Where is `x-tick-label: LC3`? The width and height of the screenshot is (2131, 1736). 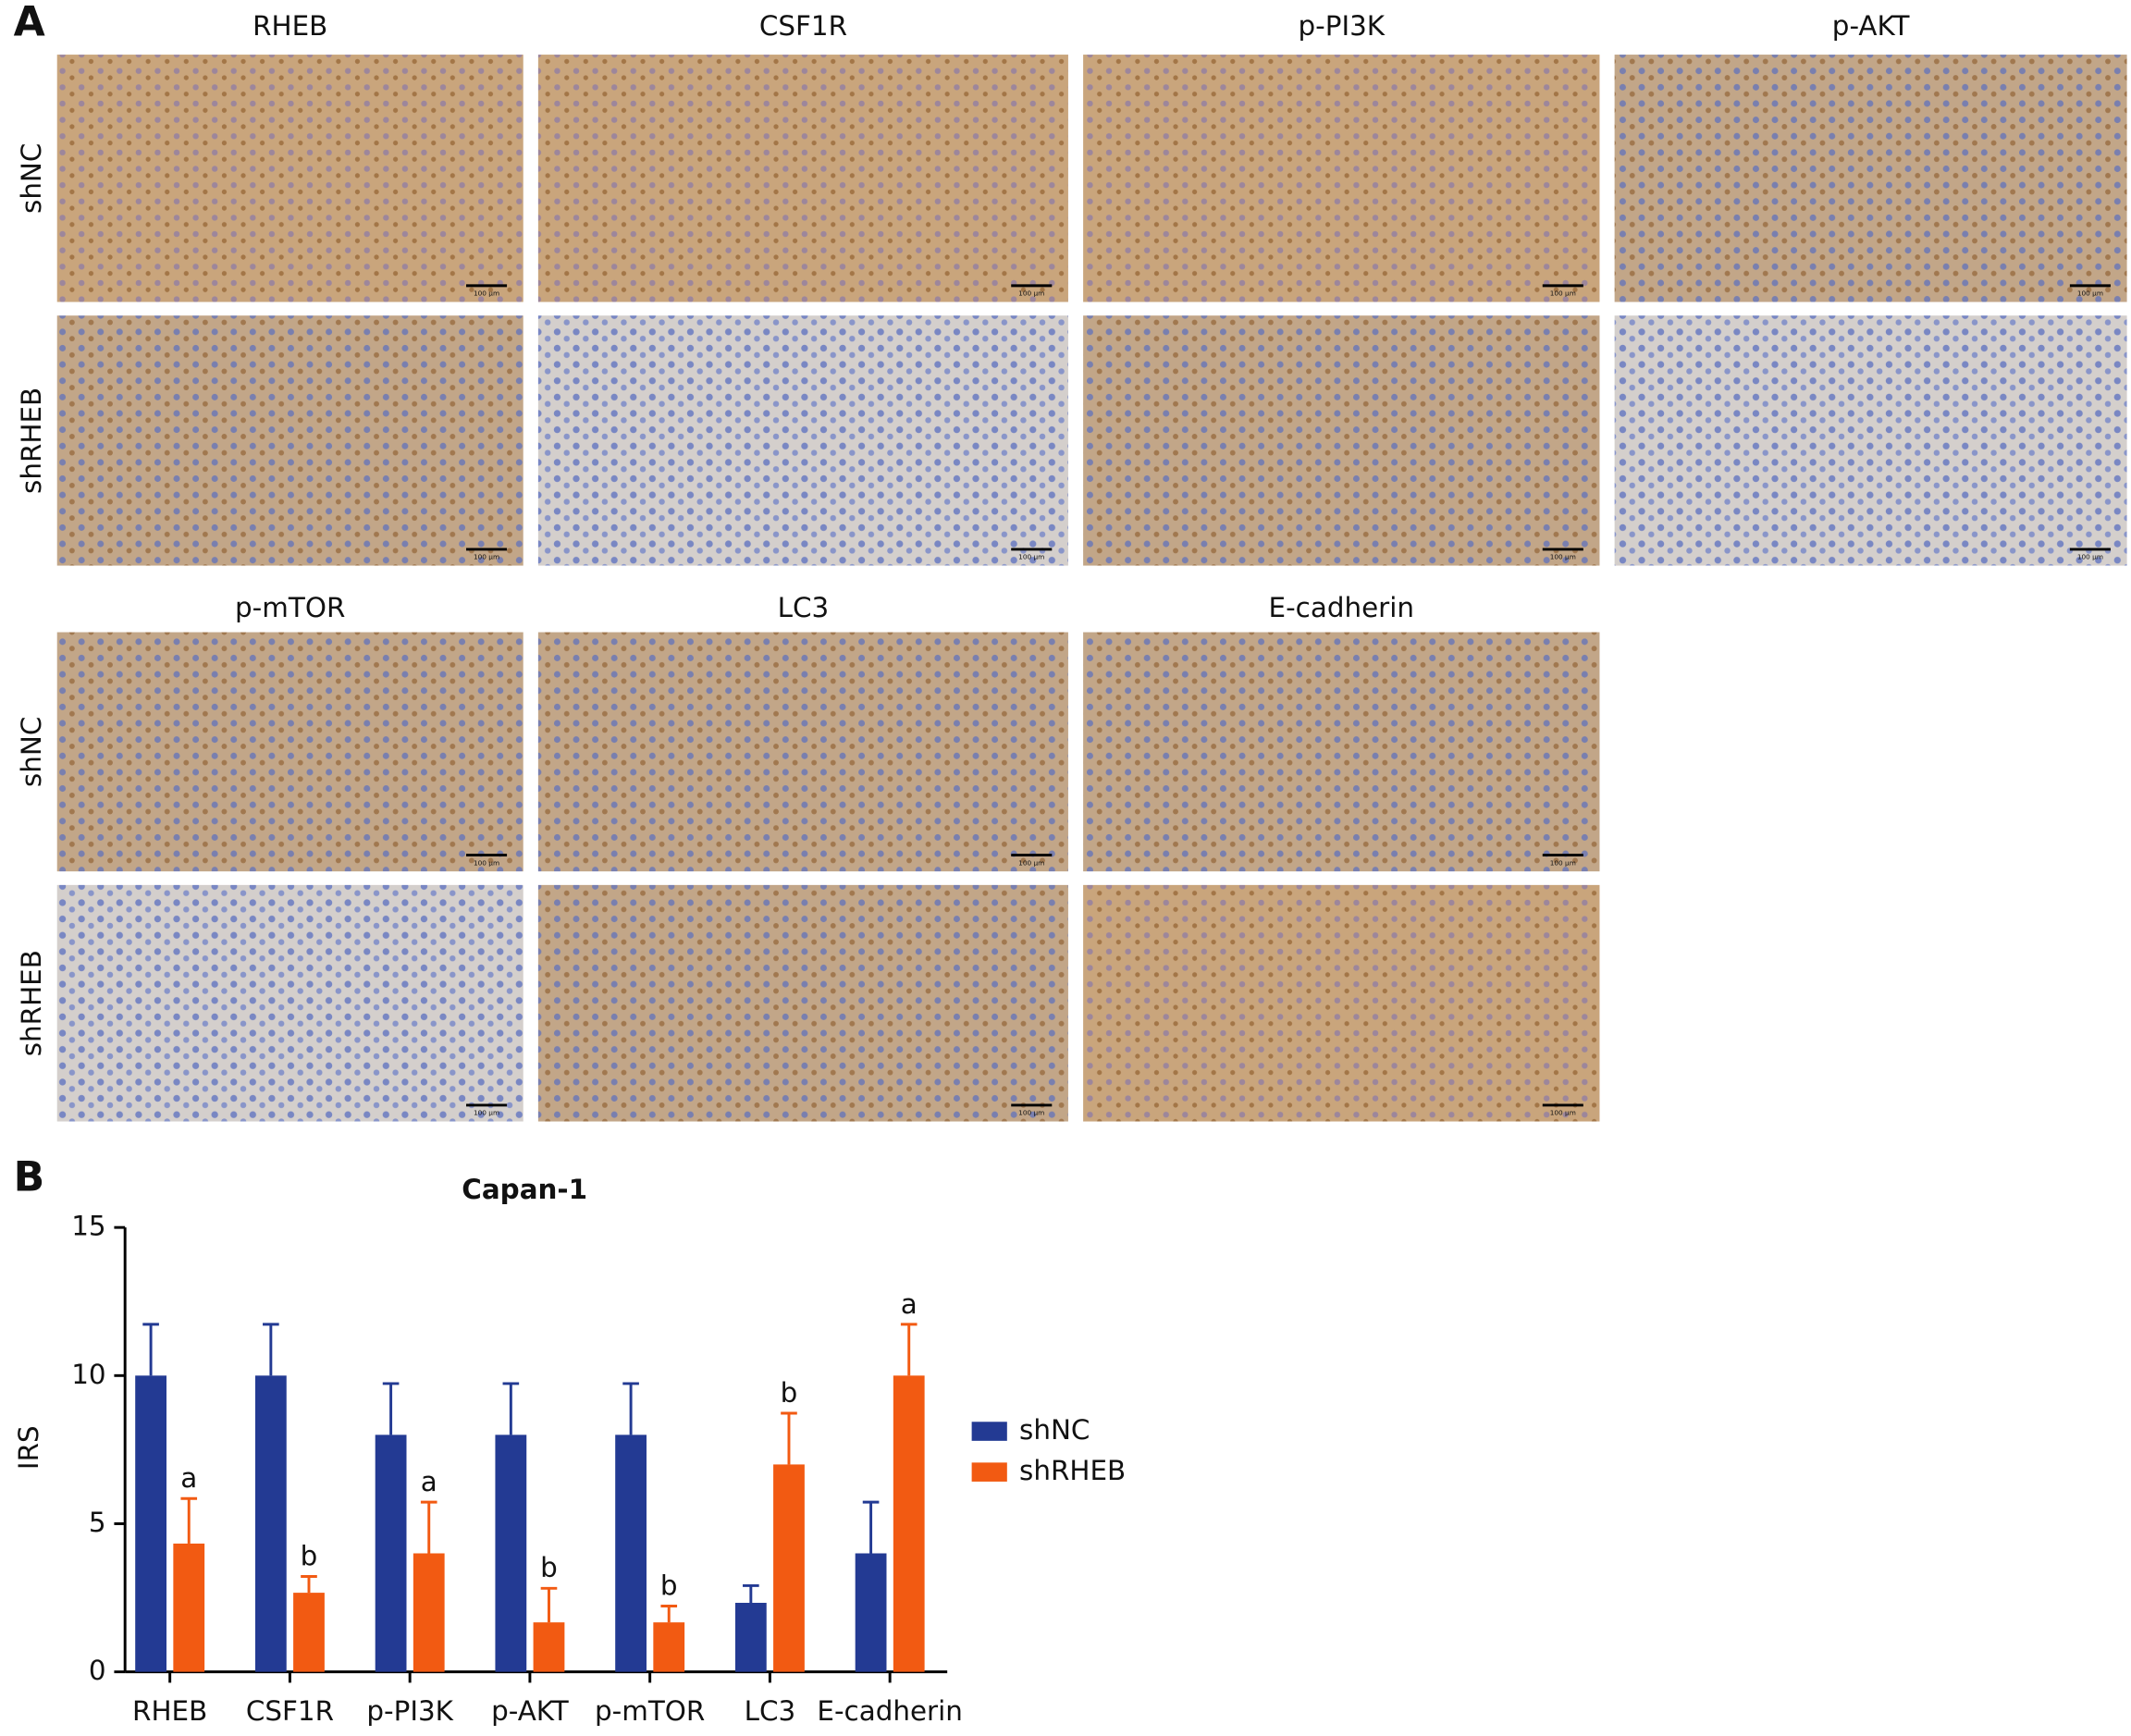 x-tick-label: LC3 is located at coordinates (770, 1711).